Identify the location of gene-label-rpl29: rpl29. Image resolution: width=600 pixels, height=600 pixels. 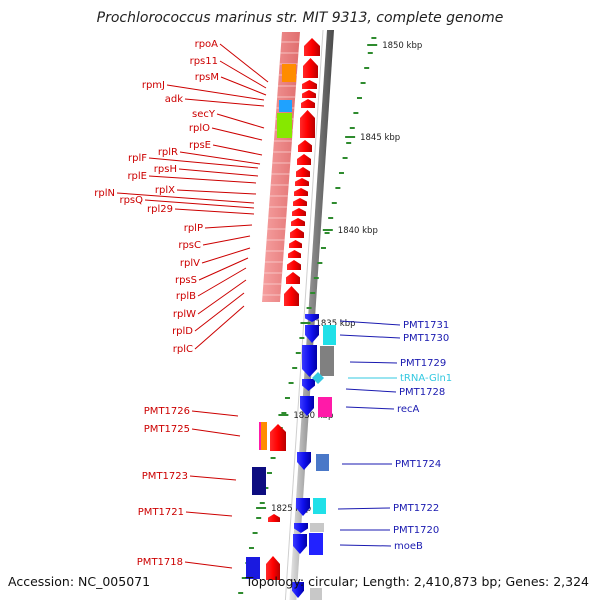
(160, 209).